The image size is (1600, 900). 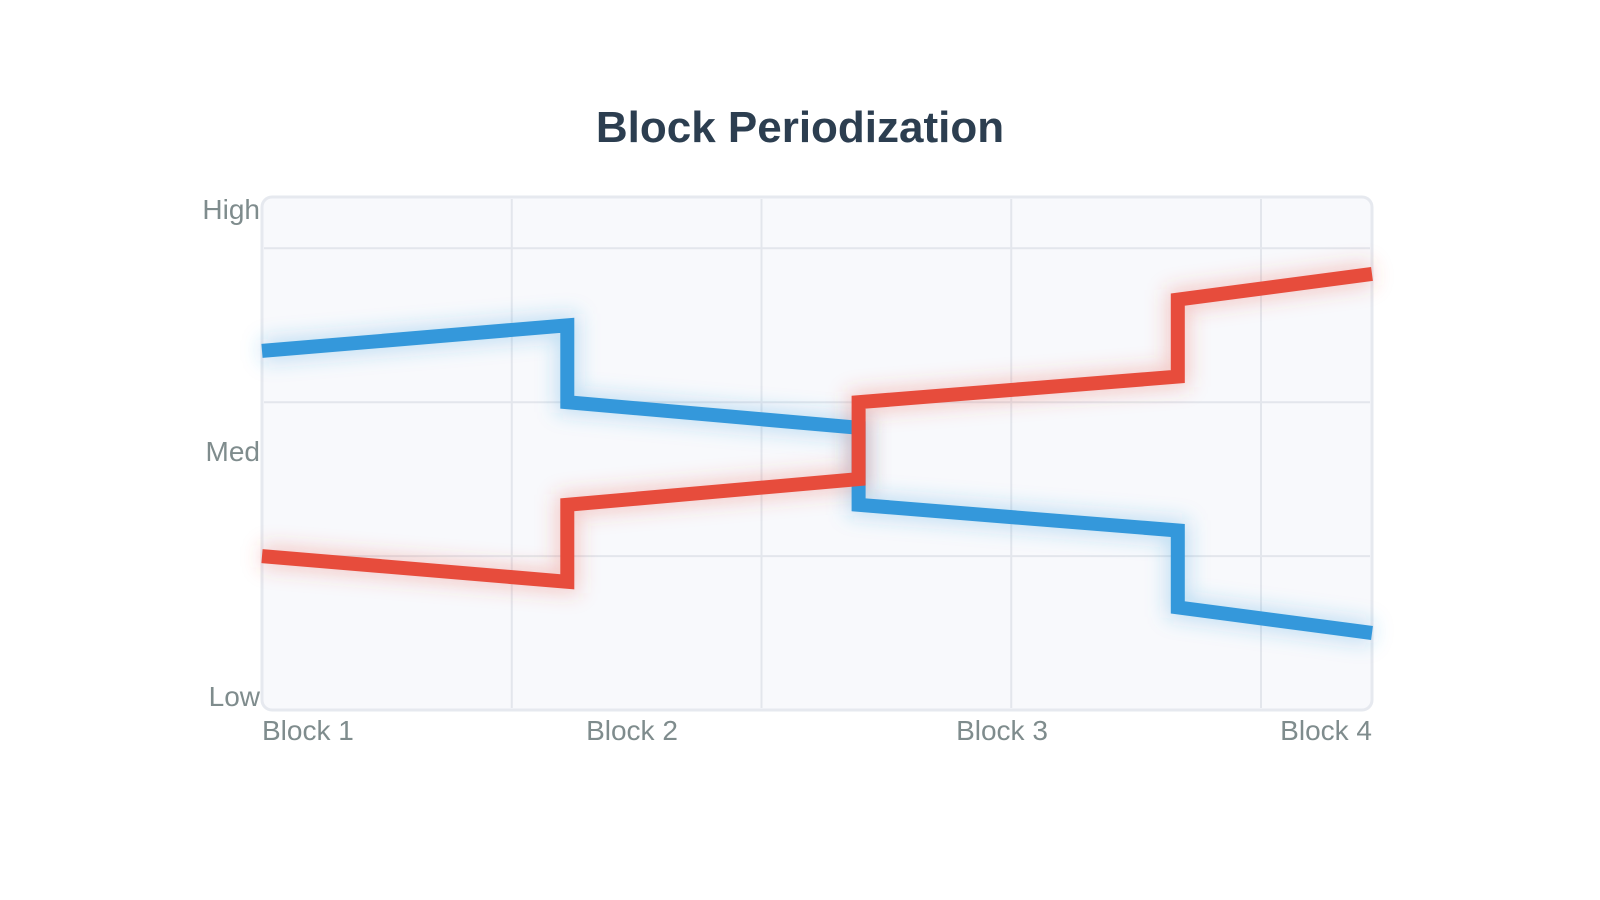 What do you see at coordinates (308, 730) in the screenshot?
I see `x-tick-label: Block 1` at bounding box center [308, 730].